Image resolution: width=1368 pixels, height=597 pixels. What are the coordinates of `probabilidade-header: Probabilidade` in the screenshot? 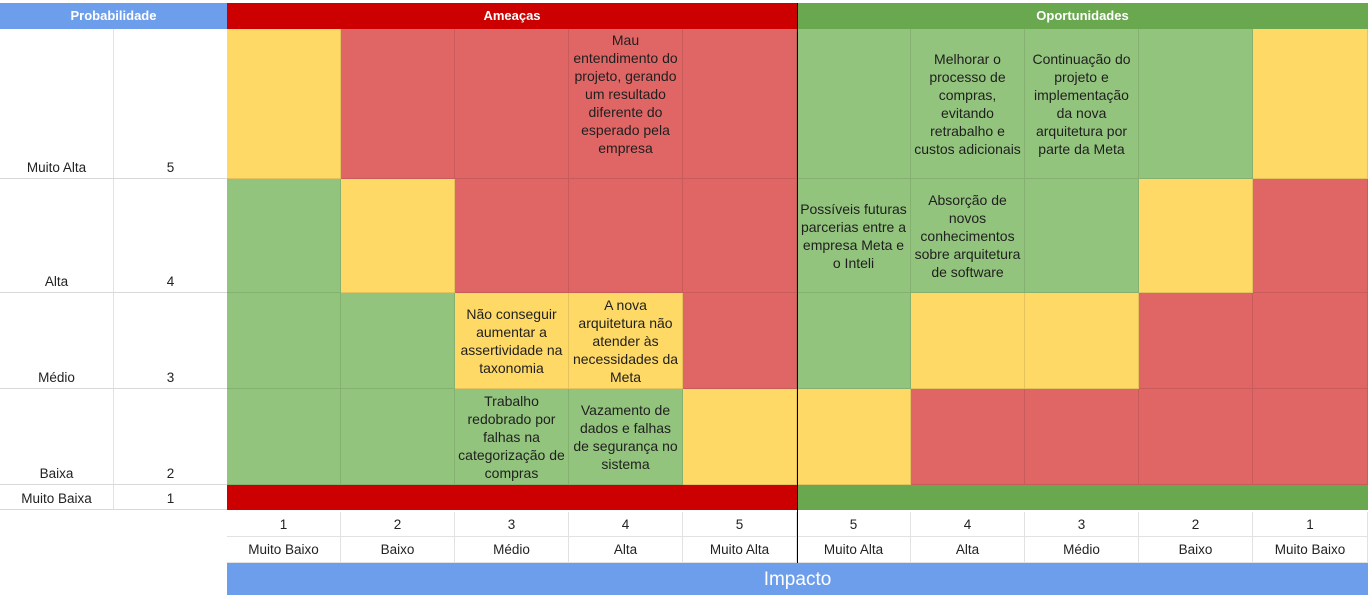 It's located at (113, 16).